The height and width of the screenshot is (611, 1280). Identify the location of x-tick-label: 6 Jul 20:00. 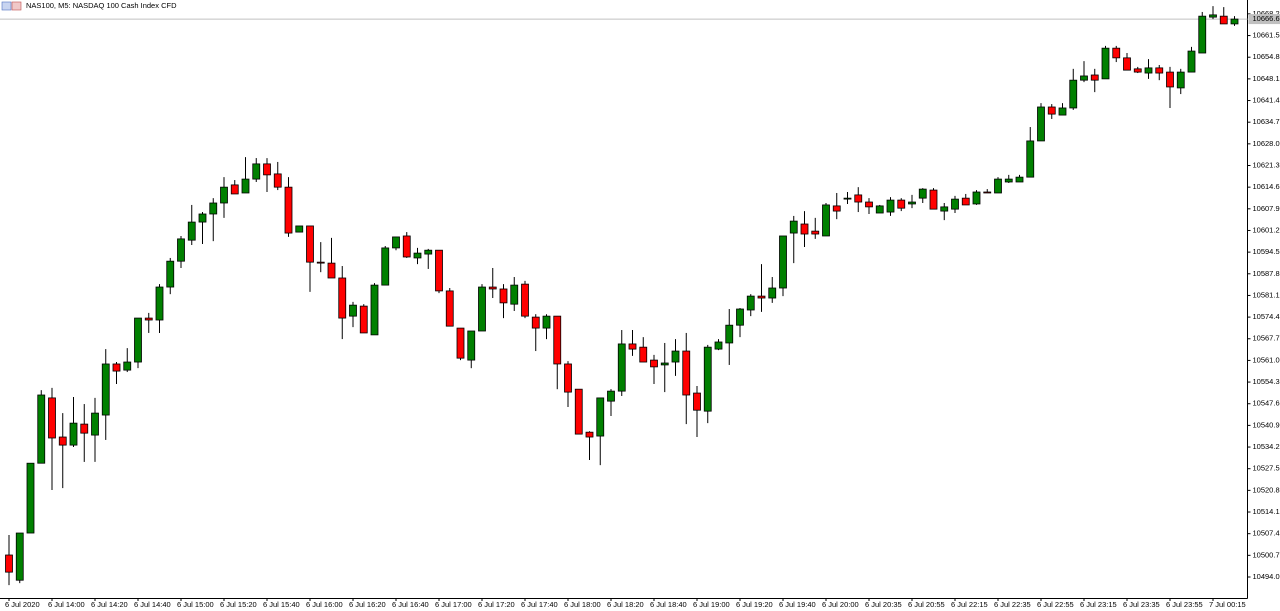
(840, 604).